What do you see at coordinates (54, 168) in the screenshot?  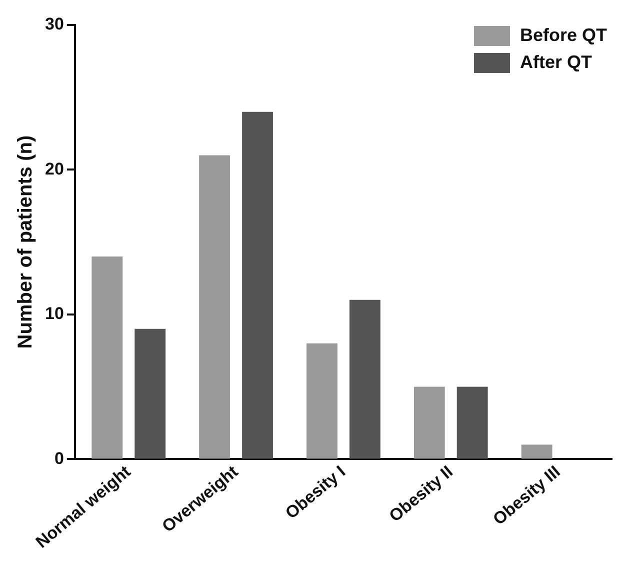 I see `y-tick-label: 20` at bounding box center [54, 168].